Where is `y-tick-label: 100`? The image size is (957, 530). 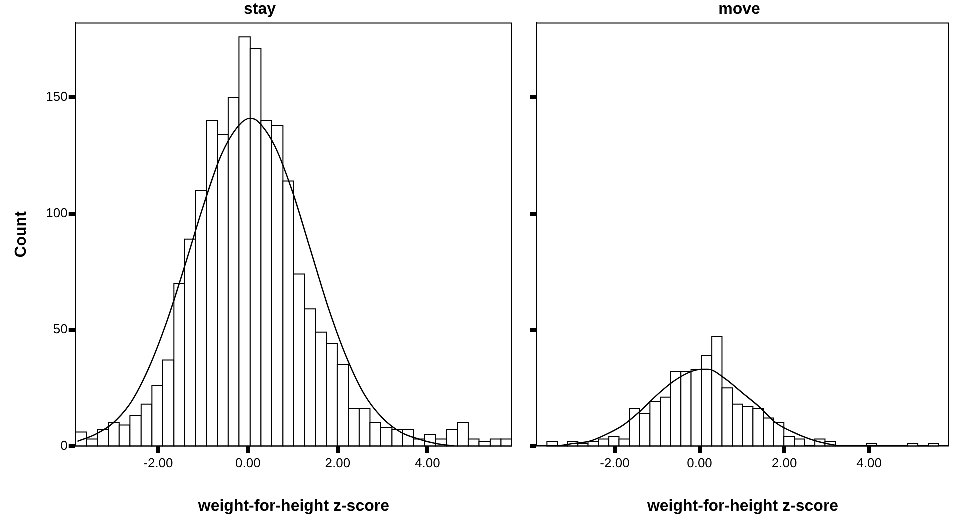 y-tick-label: 100 is located at coordinates (57, 212).